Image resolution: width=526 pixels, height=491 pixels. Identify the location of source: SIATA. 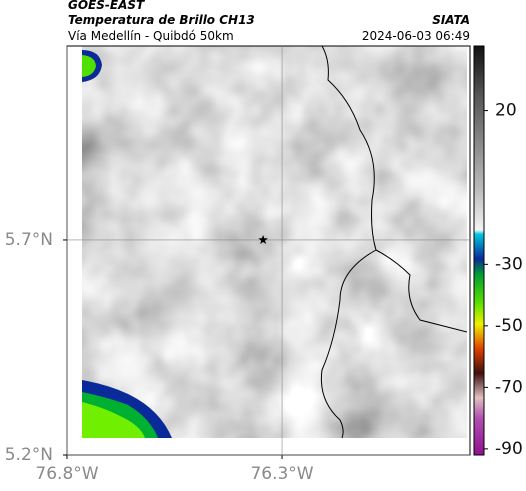
(451, 20).